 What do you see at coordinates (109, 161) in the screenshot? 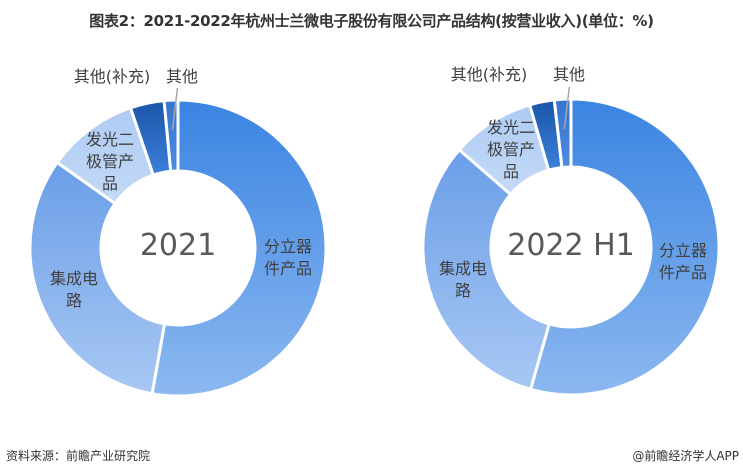
I see `label-led-2021: 发光二 极管产 品` at bounding box center [109, 161].